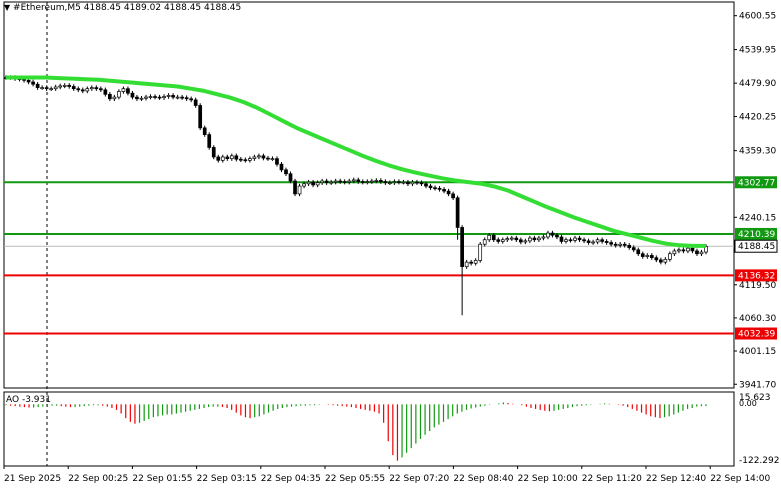 The image size is (781, 489). I want to click on ao-label: AO -3.931, so click(28, 400).